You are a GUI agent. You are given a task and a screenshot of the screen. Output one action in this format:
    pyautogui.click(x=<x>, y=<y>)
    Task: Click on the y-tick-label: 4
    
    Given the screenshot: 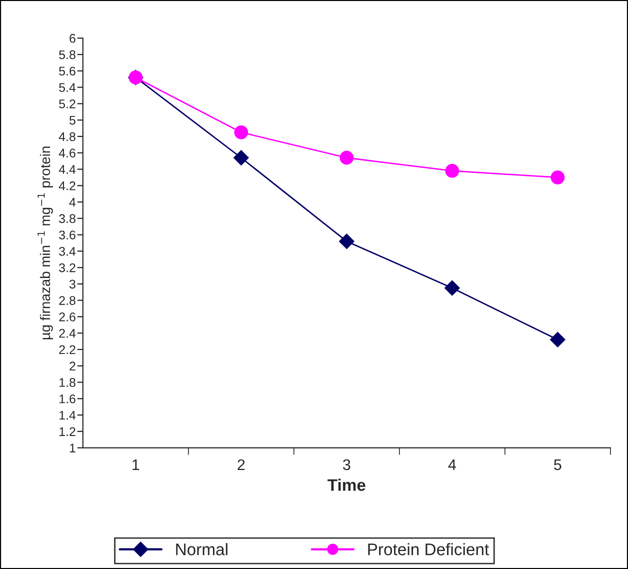 What is the action you would take?
    pyautogui.click(x=72, y=202)
    